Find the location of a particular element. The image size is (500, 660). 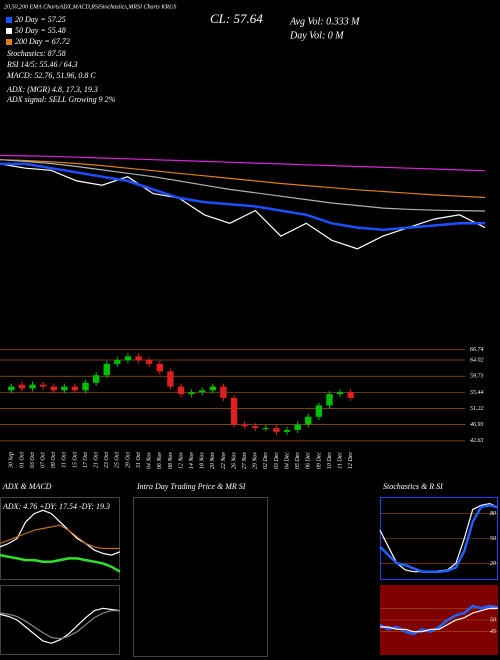

x-tick-label: 17 Oct is located at coordinates (86, 460).